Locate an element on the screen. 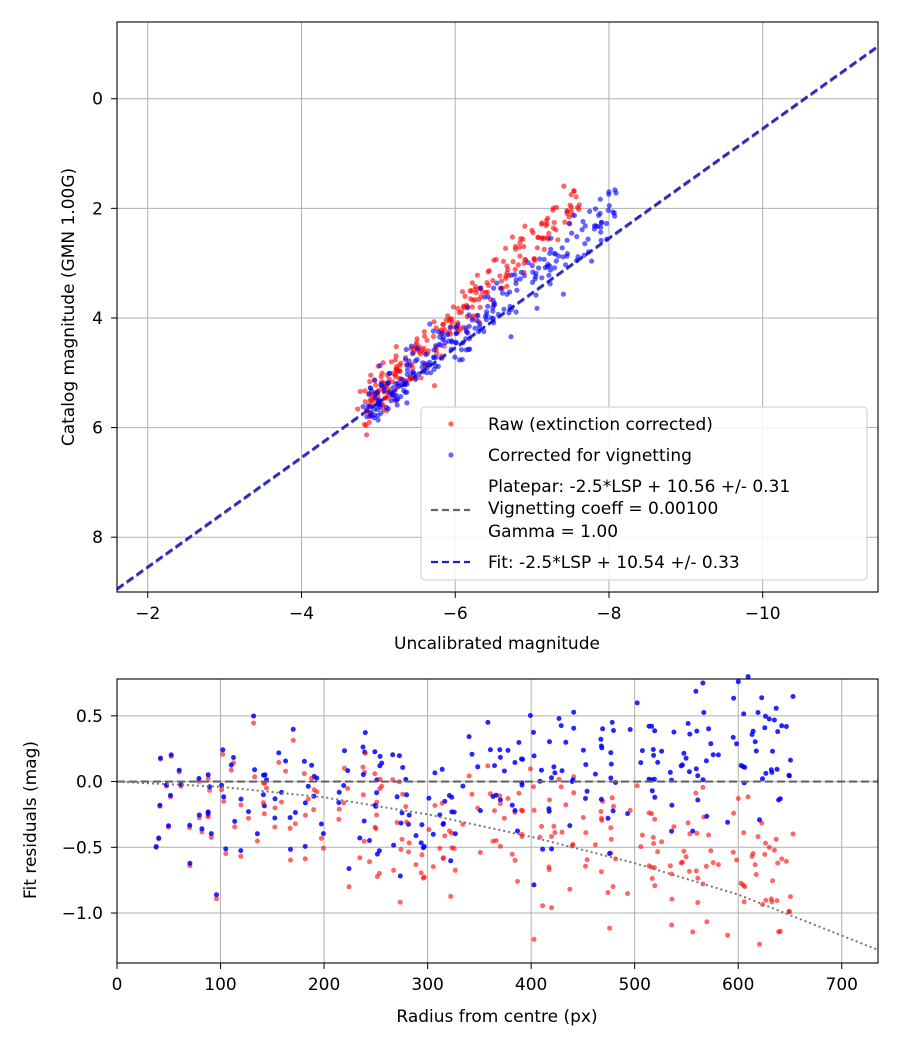 Image resolution: width=900 pixels, height=1050 pixels. top-x-ticks: −2 −4 −6 −8 −10 is located at coordinates (458, 608).